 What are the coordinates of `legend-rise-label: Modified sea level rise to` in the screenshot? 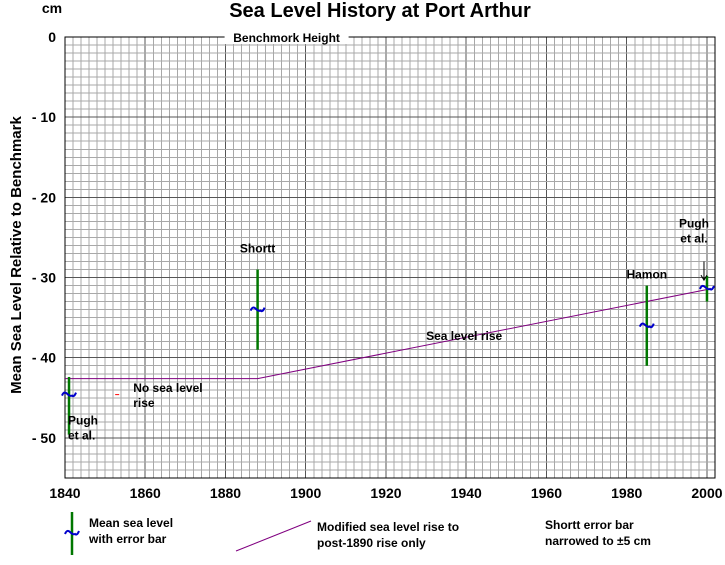 It's located at (388, 527).